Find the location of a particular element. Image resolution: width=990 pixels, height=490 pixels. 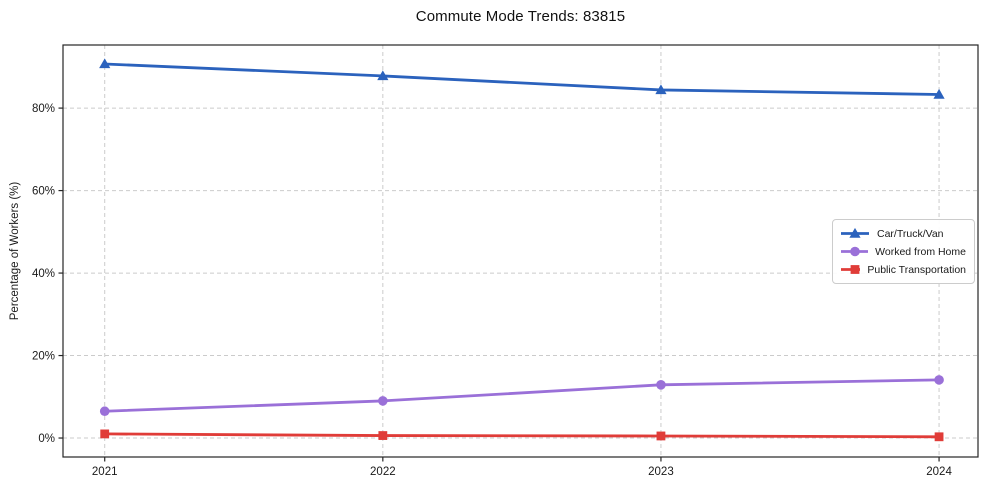

legend-item-car-truck-van: Car/Truck/Van is located at coordinates (903, 233).